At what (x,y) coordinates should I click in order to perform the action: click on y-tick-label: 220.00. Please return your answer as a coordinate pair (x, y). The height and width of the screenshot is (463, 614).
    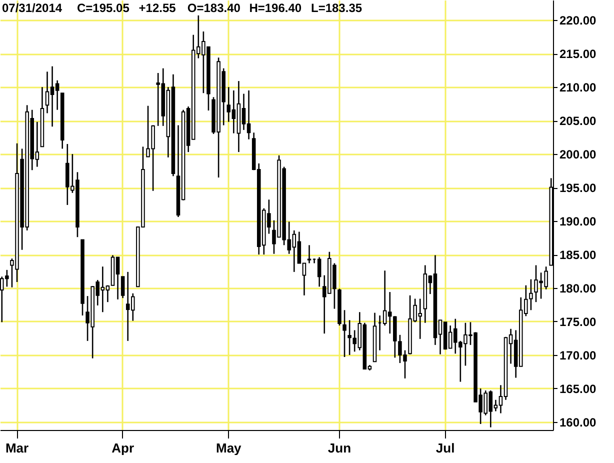
    Looking at the image, I should click on (578, 21).